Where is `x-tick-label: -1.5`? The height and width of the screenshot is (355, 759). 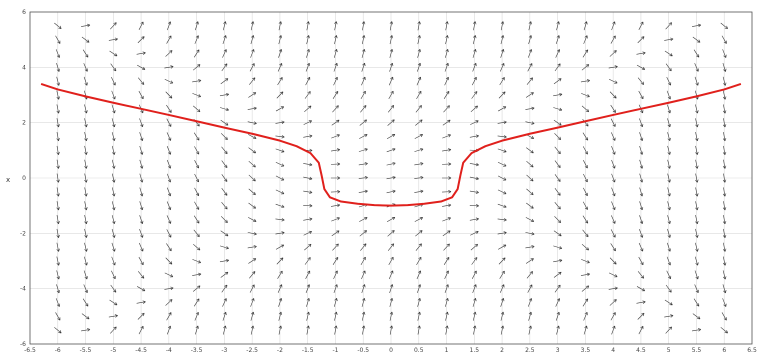 x-tick-label: -1.5 is located at coordinates (308, 350).